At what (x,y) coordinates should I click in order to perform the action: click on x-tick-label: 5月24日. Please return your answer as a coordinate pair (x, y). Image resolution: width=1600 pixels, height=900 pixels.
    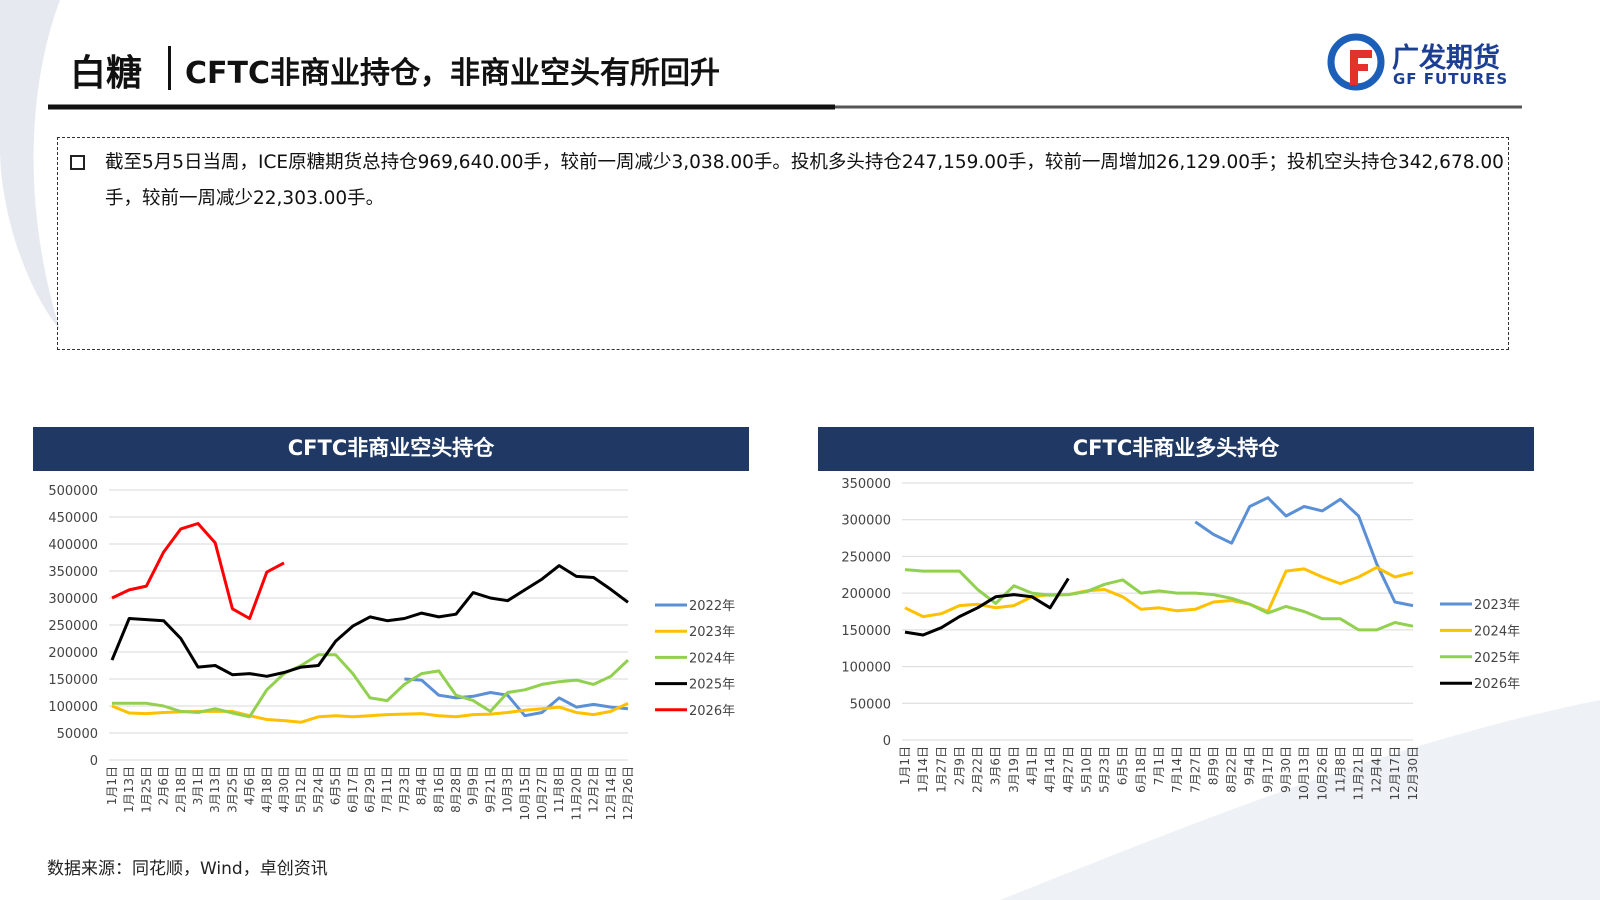
    Looking at the image, I should click on (318, 789).